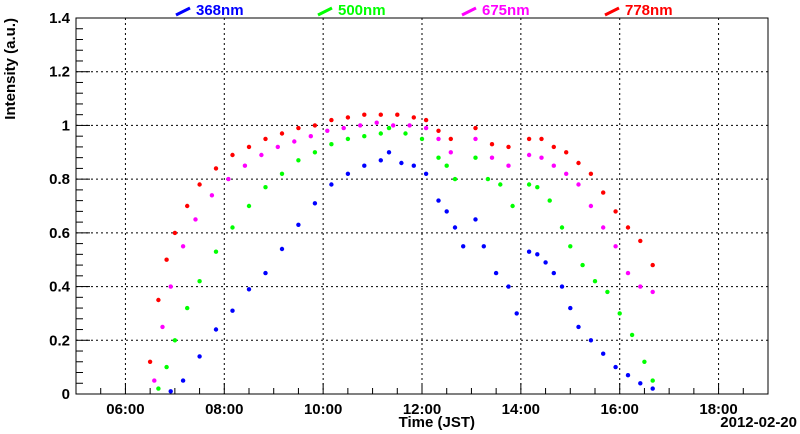  I want to click on x-tick-label: 08:00, so click(224, 409).